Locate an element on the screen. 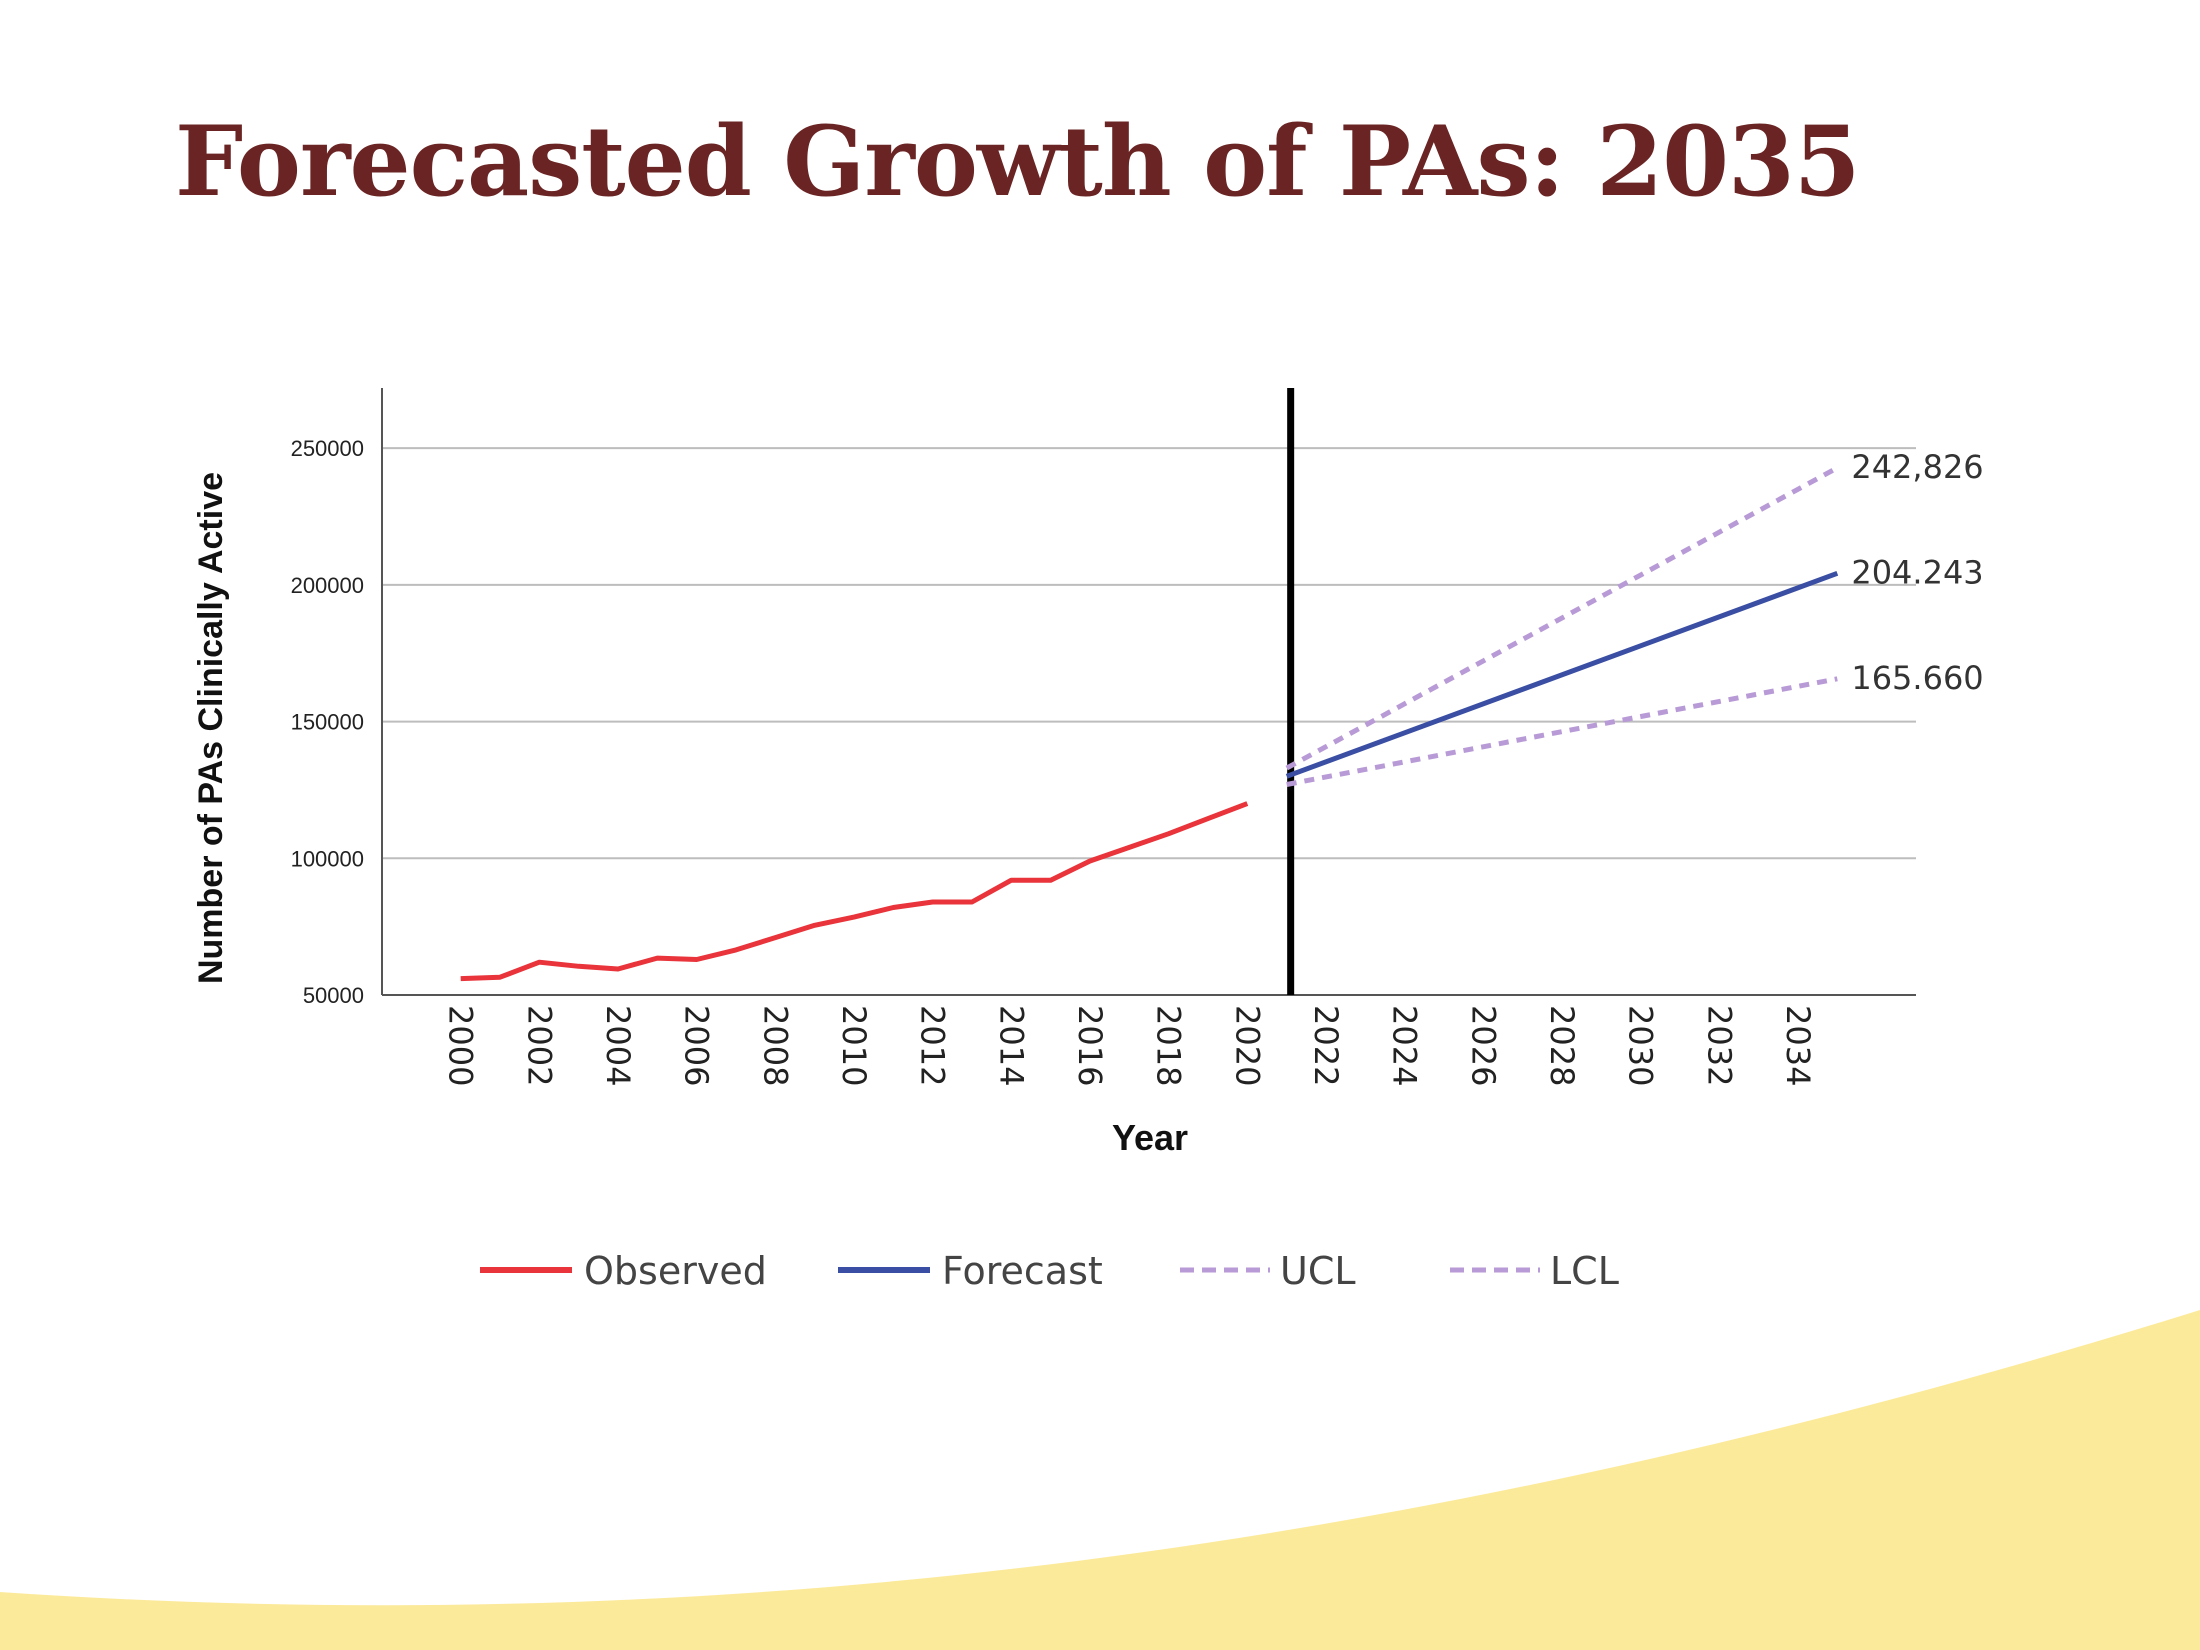  legend-label: LCL is located at coordinates (1584, 1271).